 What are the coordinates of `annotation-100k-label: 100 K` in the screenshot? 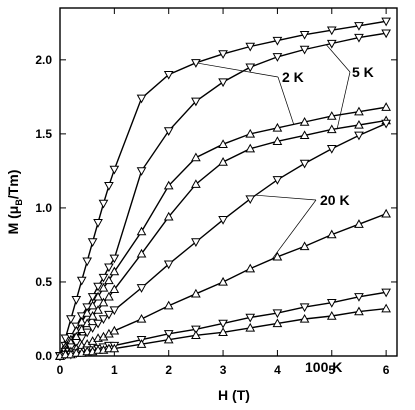 It's located at (323, 367).